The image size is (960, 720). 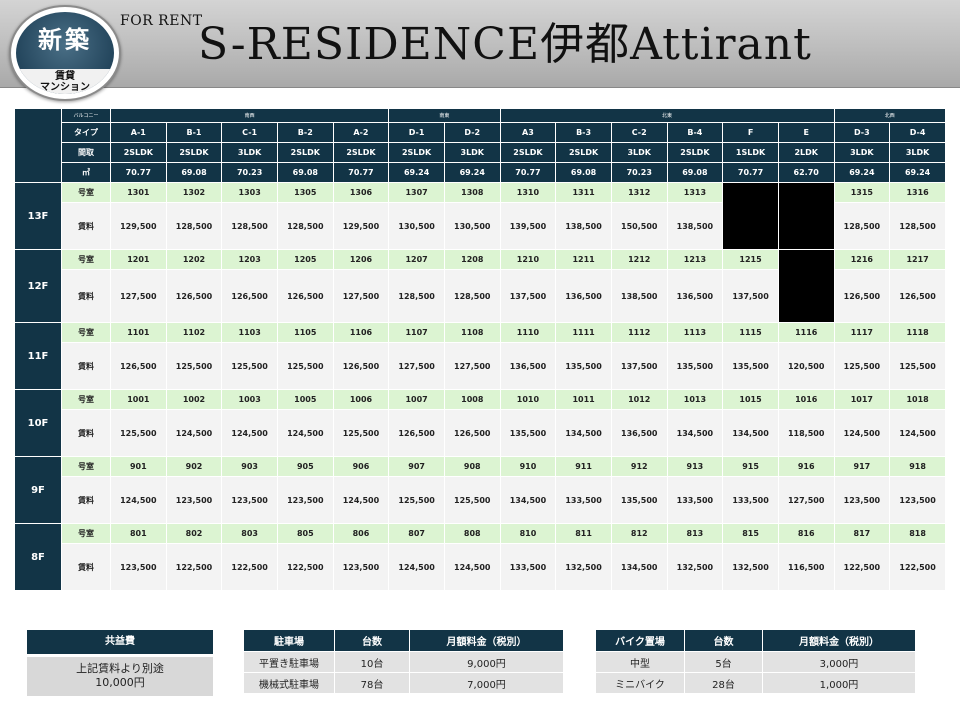 I want to click on unit-layout: 3LDK, so click(x=862, y=152).